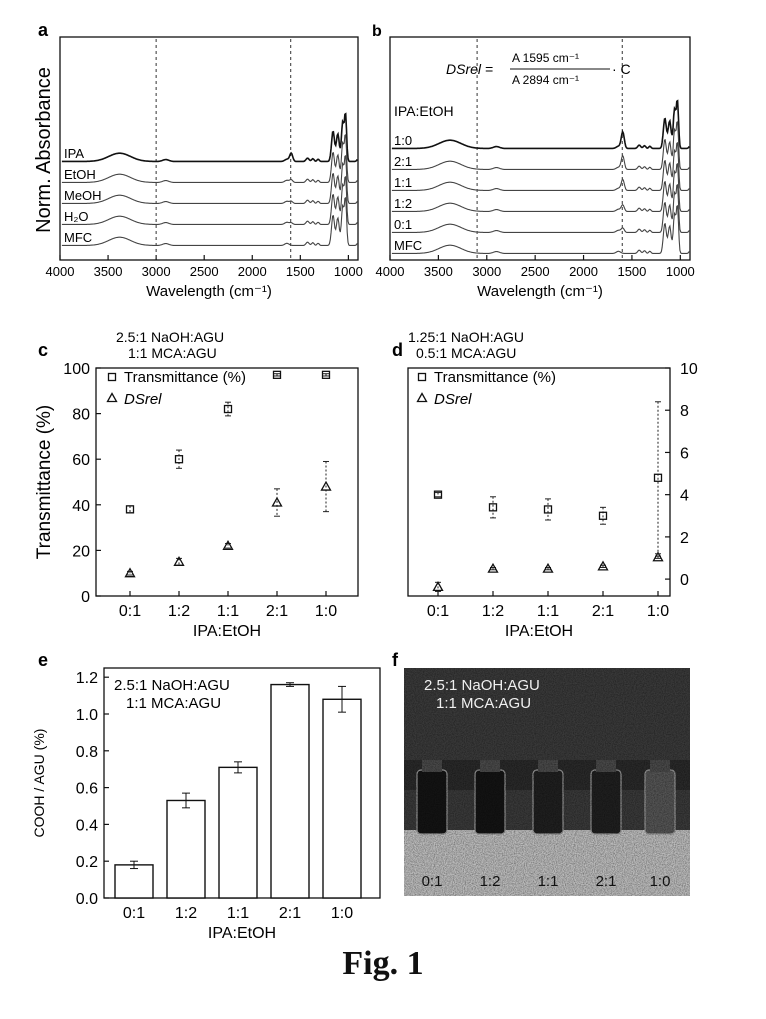 This screenshot has width=766, height=1019. I want to click on series-label: EtOH, so click(80, 174).